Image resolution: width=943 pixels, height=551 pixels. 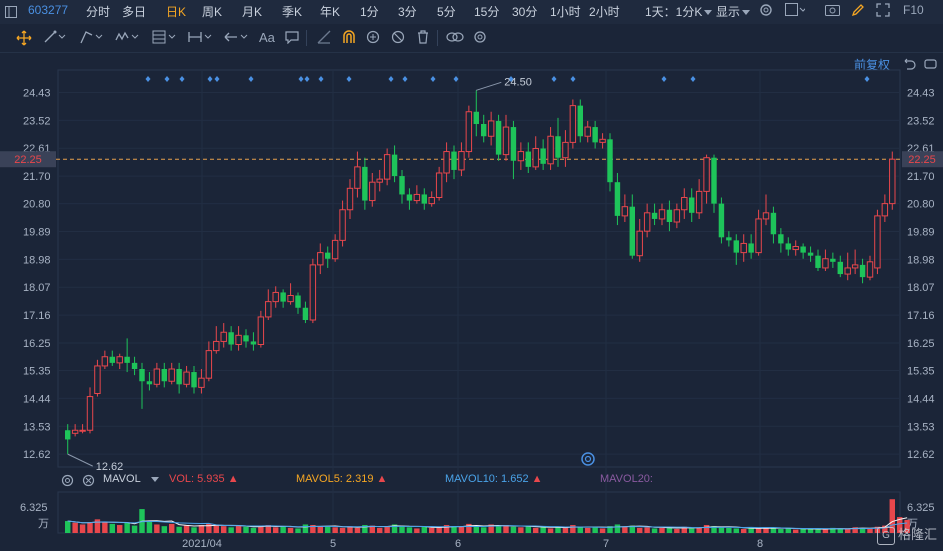 What do you see at coordinates (766, 10) in the screenshot?
I see `settings-icon` at bounding box center [766, 10].